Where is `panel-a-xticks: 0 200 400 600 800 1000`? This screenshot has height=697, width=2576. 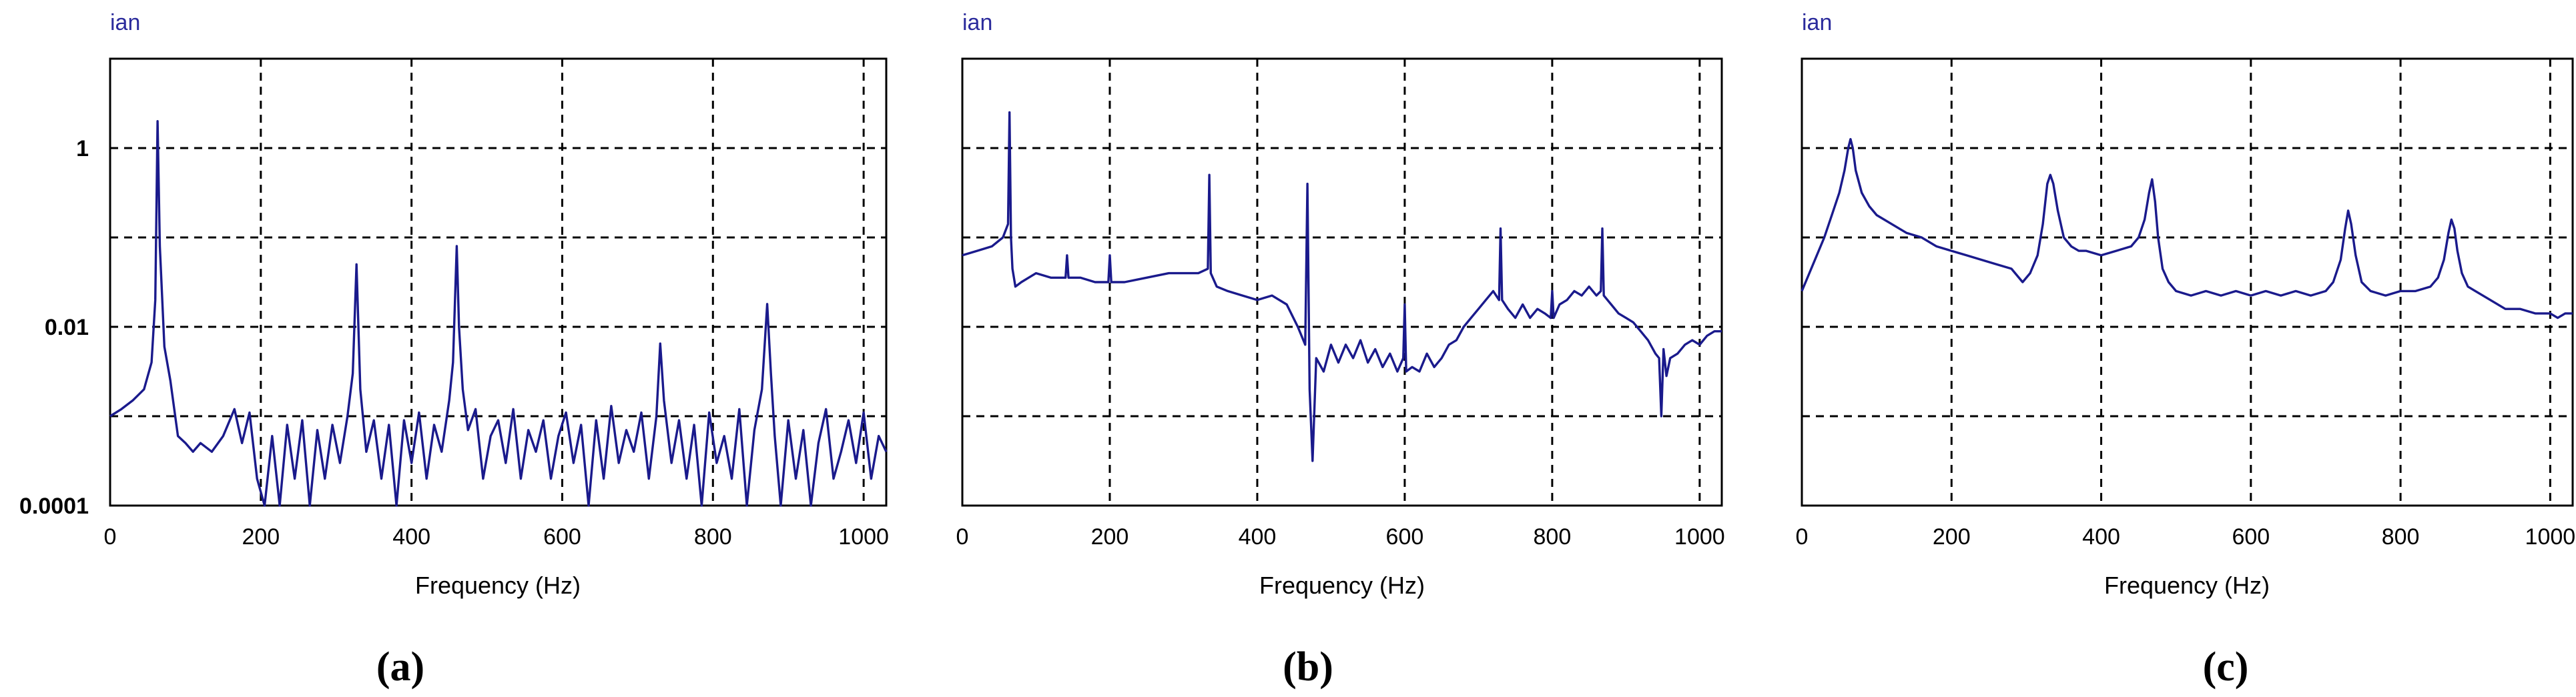
panel-a-xticks: 0 200 400 600 800 1000 is located at coordinates (497, 537).